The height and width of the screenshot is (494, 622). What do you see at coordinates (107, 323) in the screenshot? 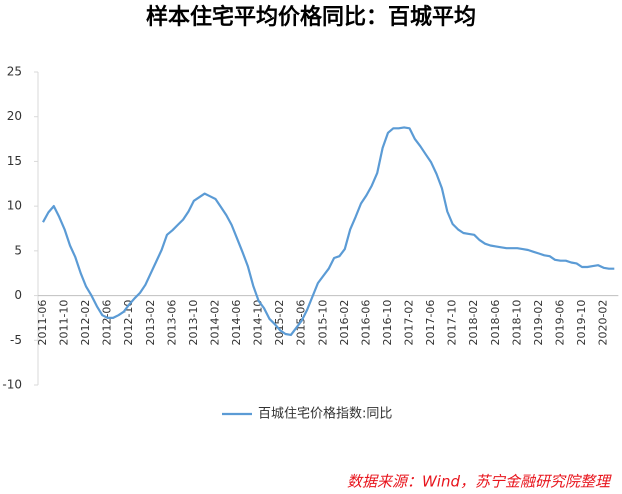
I see `x-tick-label: 2012-06` at bounding box center [107, 323].